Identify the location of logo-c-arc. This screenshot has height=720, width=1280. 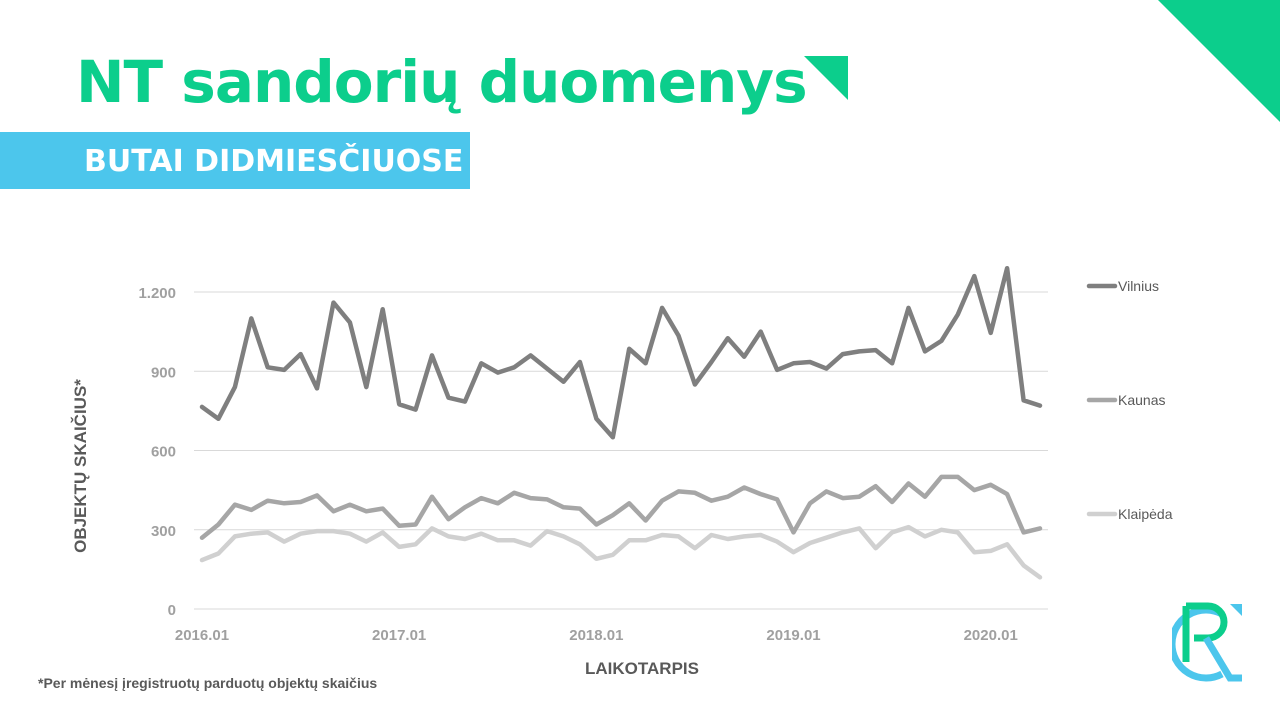
(1198, 644).